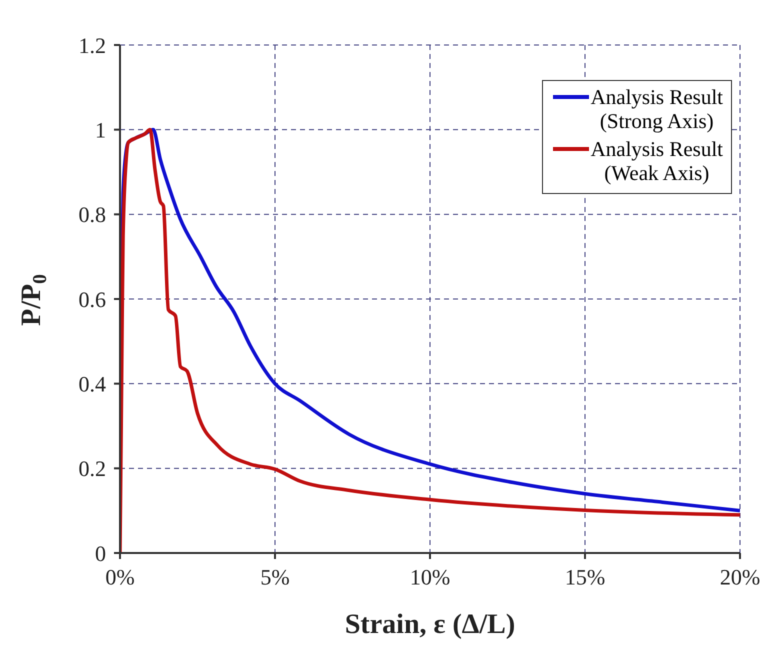 The width and height of the screenshot is (772, 661). Describe the element at coordinates (92, 383) in the screenshot. I see `y-tick-label: 0.4` at that location.